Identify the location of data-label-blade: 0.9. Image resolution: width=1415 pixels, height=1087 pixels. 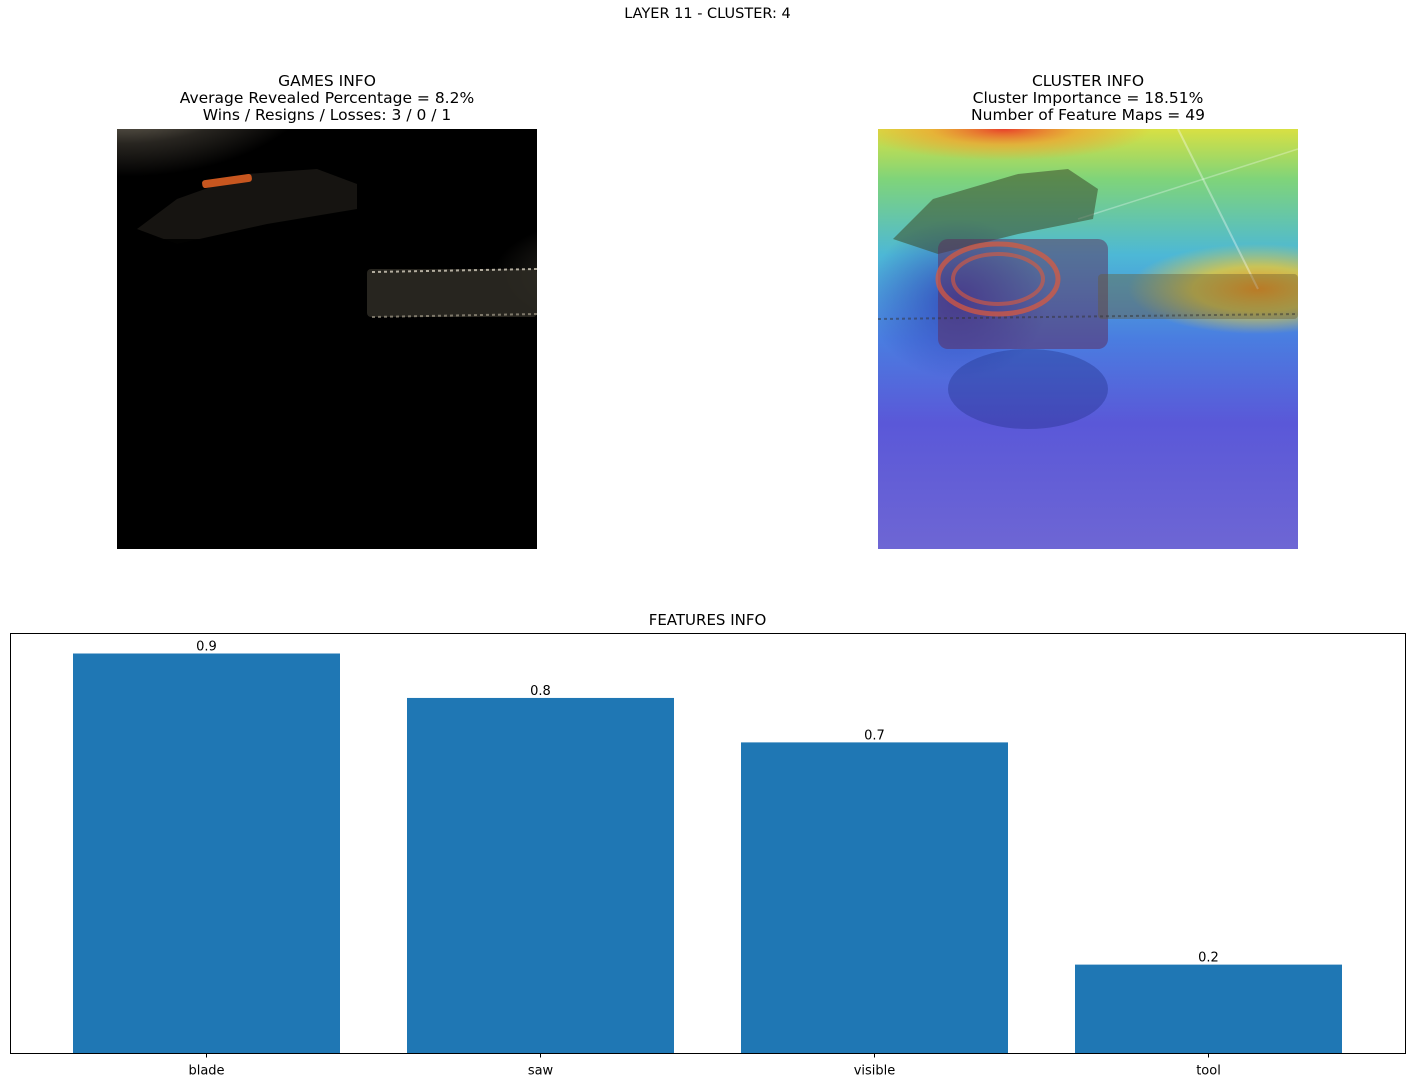
(206, 647).